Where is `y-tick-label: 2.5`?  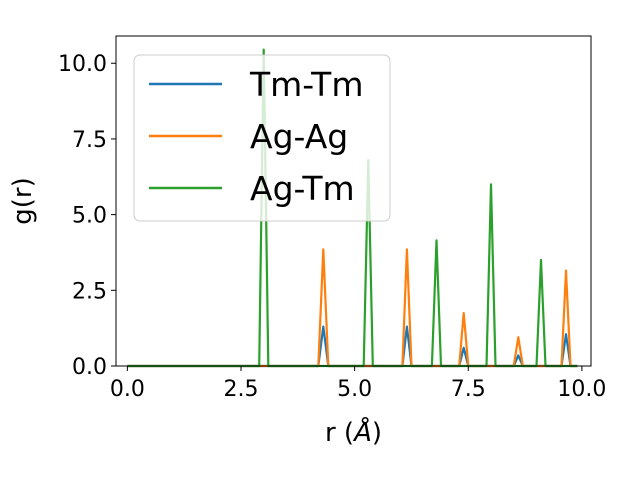 y-tick-label: 2.5 is located at coordinates (89, 291).